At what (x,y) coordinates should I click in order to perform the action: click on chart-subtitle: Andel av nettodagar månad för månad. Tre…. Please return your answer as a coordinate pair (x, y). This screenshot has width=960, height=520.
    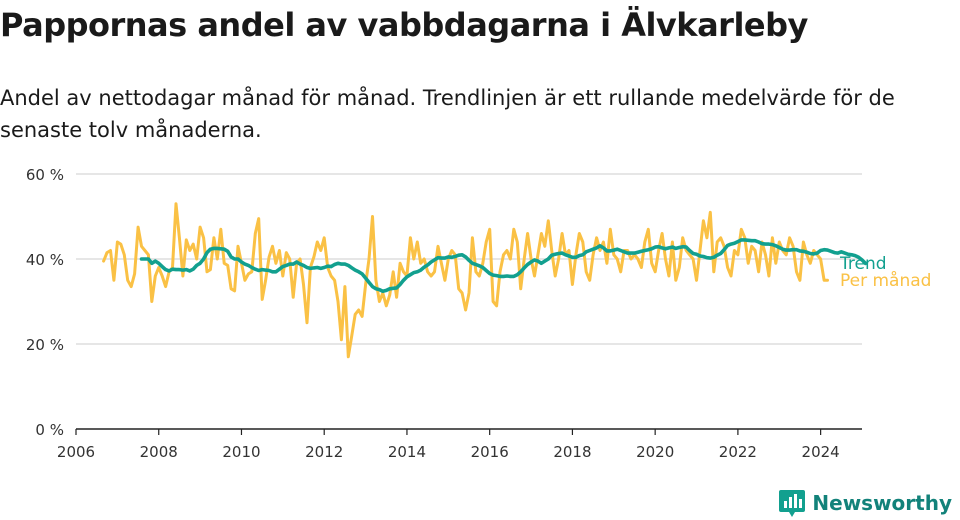
    Looking at the image, I should click on (447, 114).